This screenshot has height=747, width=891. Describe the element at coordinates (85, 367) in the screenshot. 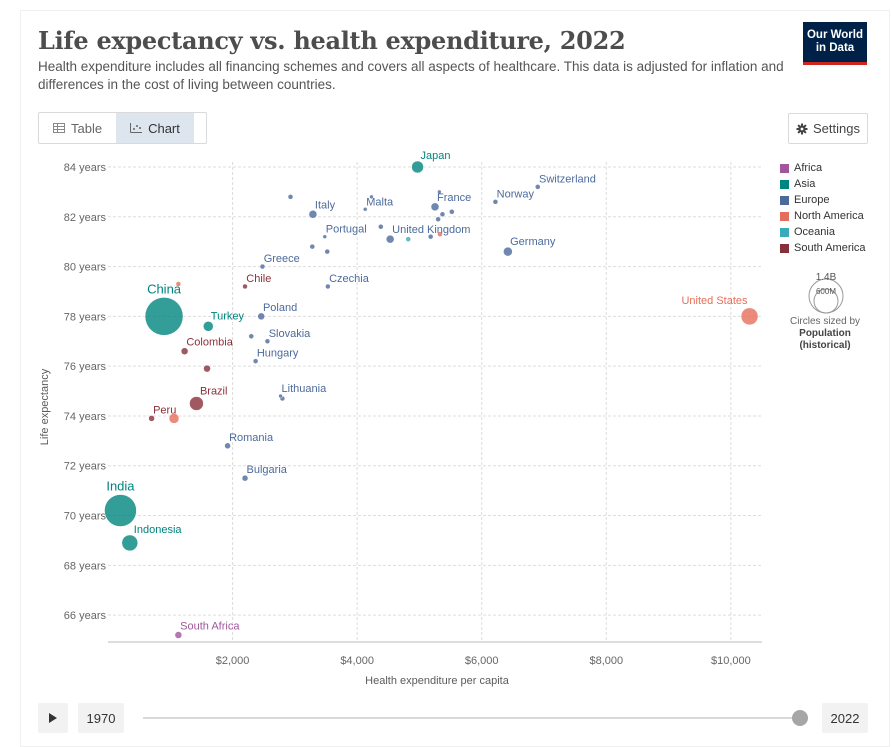

I see `y-tick-label: 76 years` at that location.